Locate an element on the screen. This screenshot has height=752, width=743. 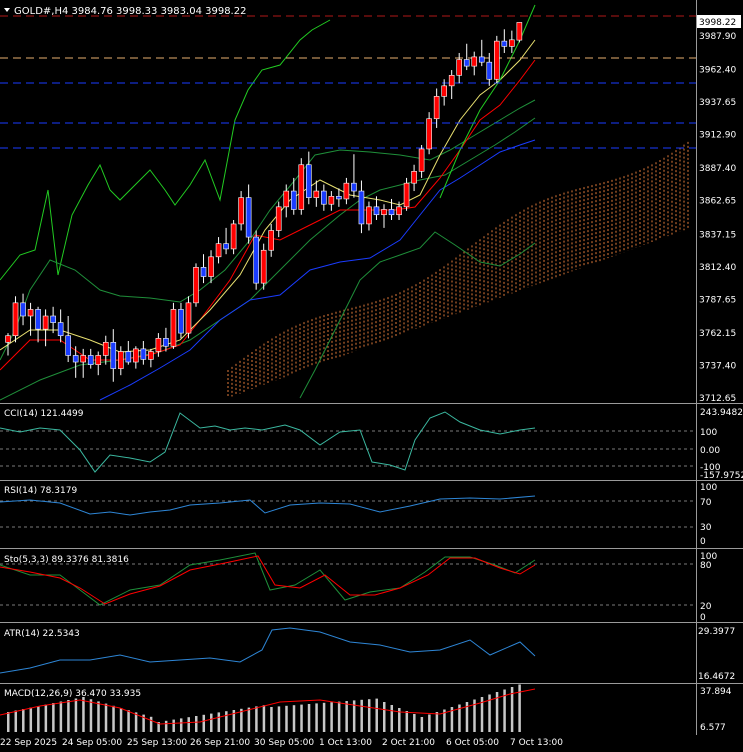
price-axis-label: 3762.15 is located at coordinates (717, 334).